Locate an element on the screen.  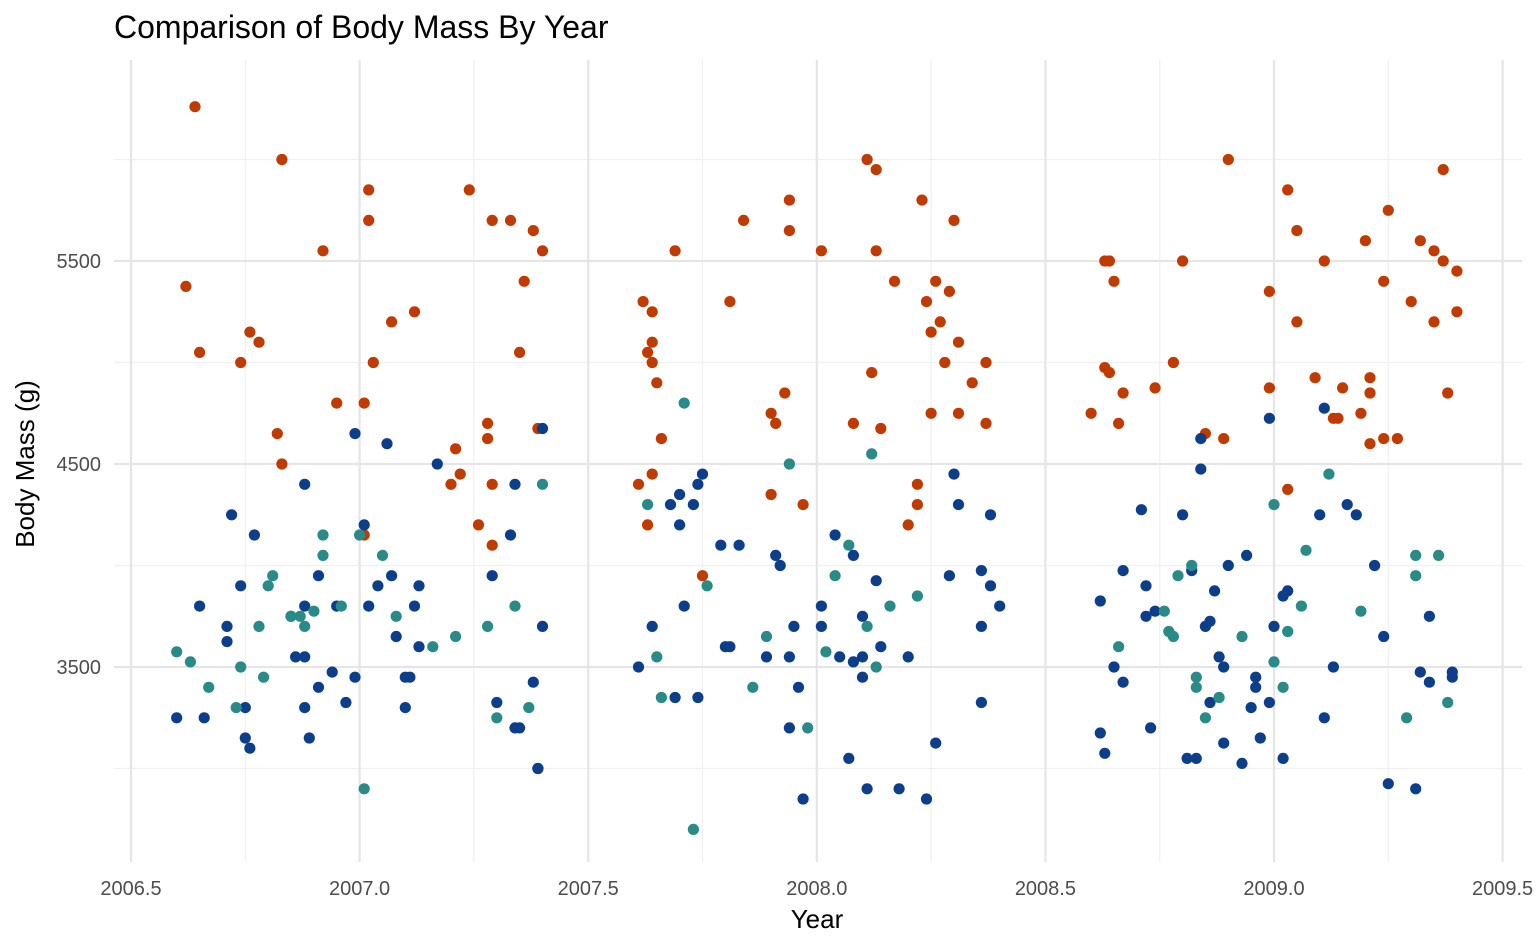
y-axis-title: Body Mass (g) is located at coordinates (25, 464).